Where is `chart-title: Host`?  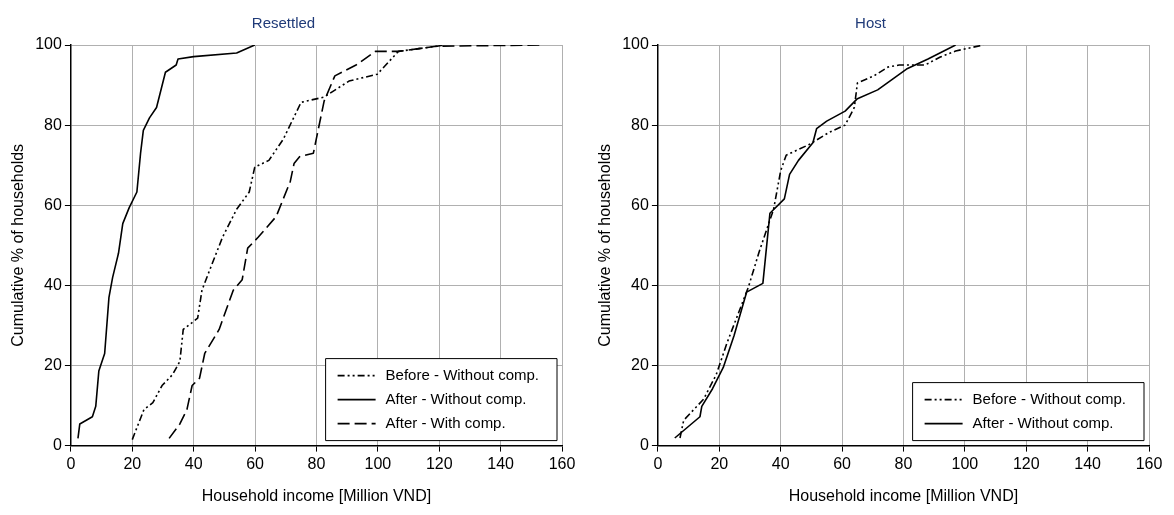
chart-title: Host is located at coordinates (871, 23).